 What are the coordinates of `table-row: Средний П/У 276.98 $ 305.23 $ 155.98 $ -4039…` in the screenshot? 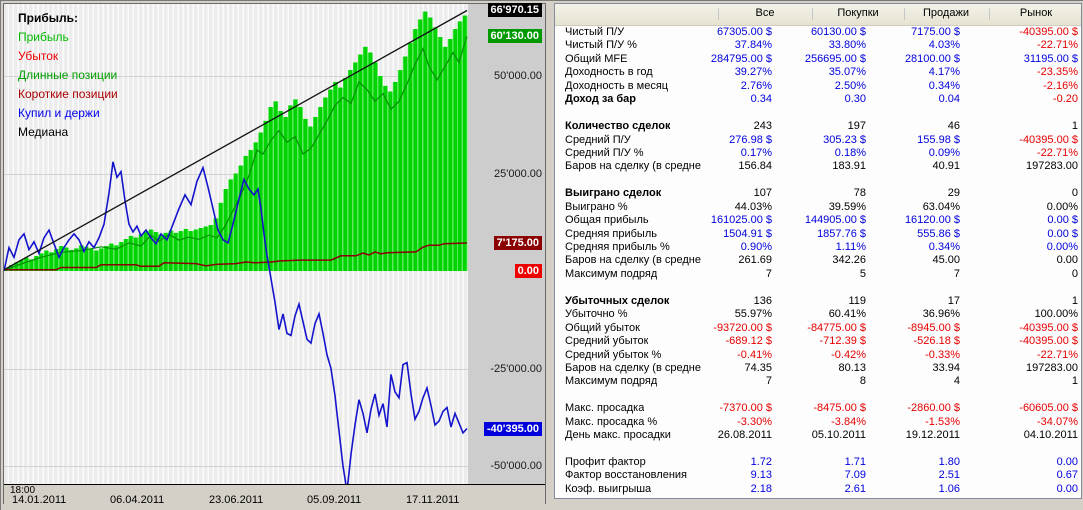 It's located at (818, 140).